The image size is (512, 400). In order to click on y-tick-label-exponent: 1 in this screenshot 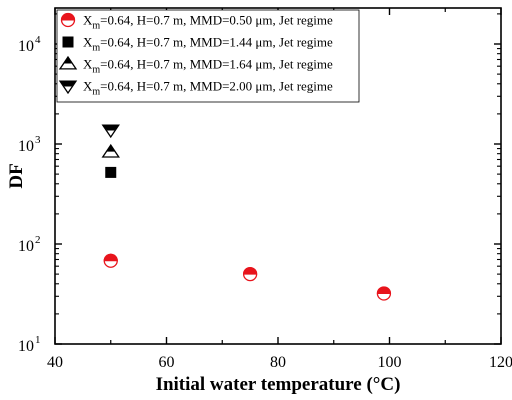, I will do `click(38, 340)`.